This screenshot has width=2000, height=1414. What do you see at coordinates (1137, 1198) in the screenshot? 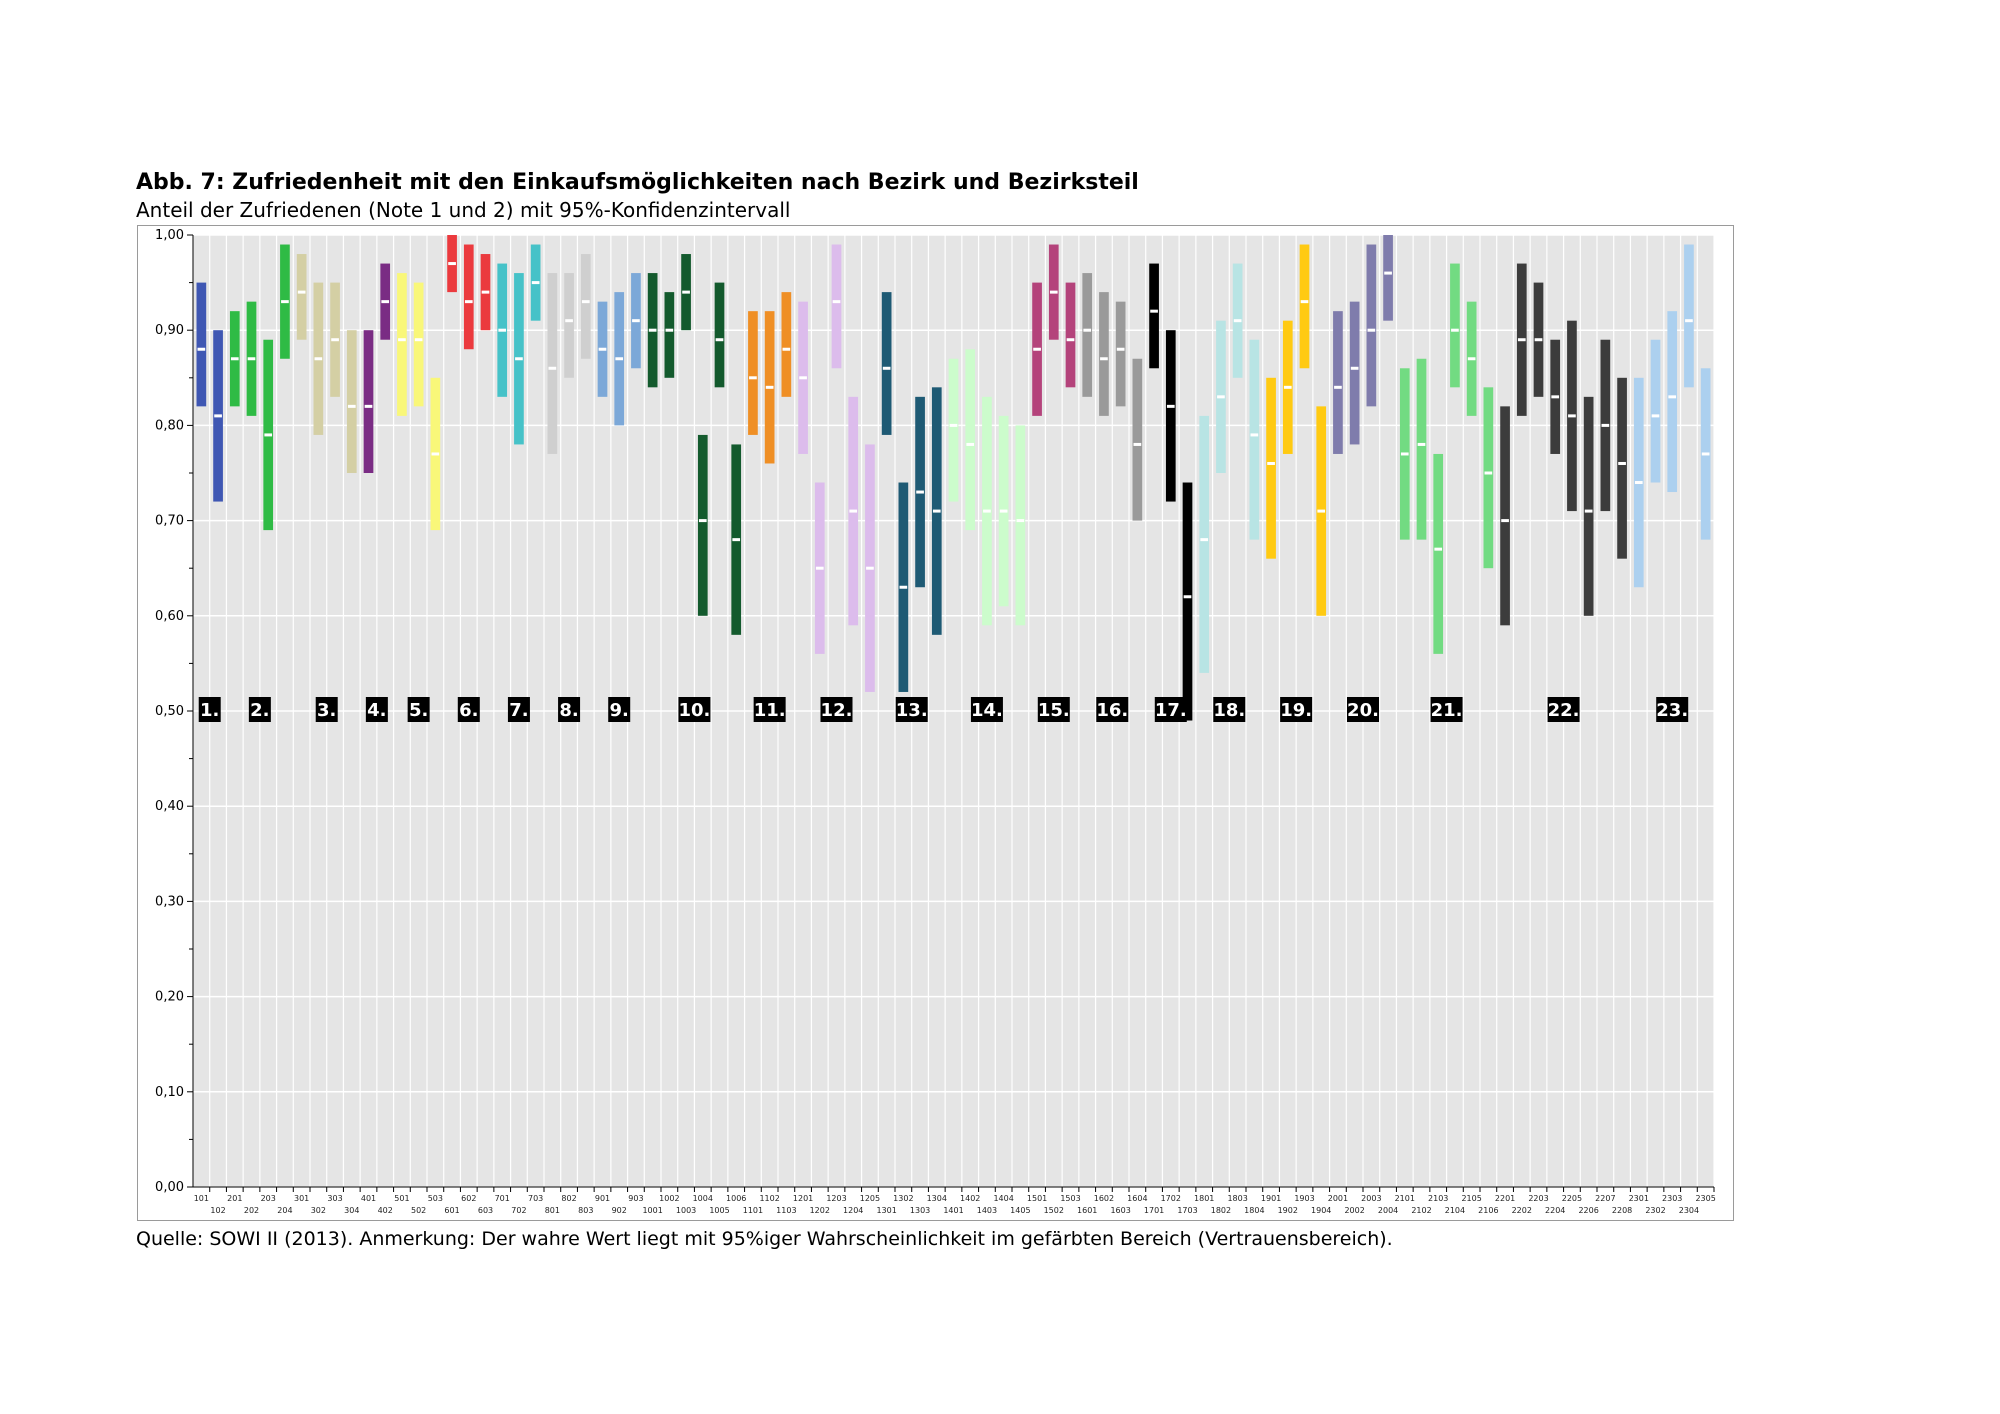
I see `x-tick-label: 1604` at bounding box center [1137, 1198].